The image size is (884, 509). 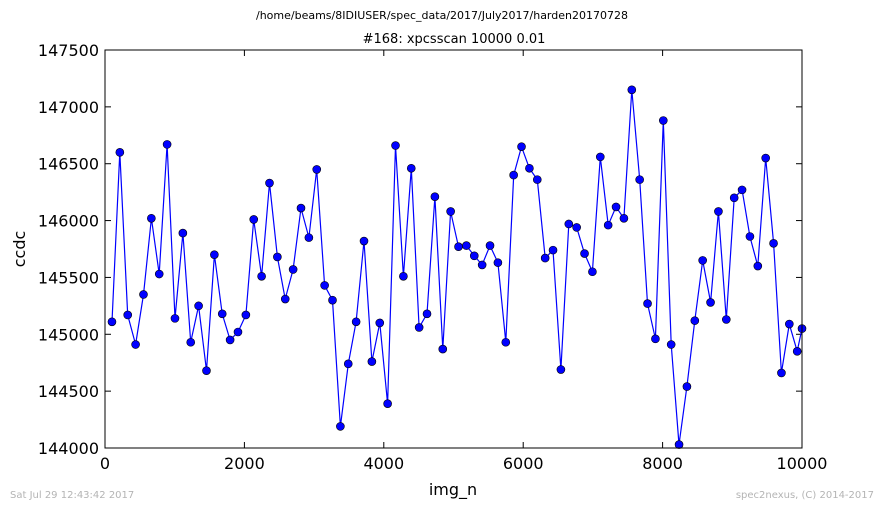 What do you see at coordinates (19, 249) in the screenshot?
I see `y-axis-label: ccdc` at bounding box center [19, 249].